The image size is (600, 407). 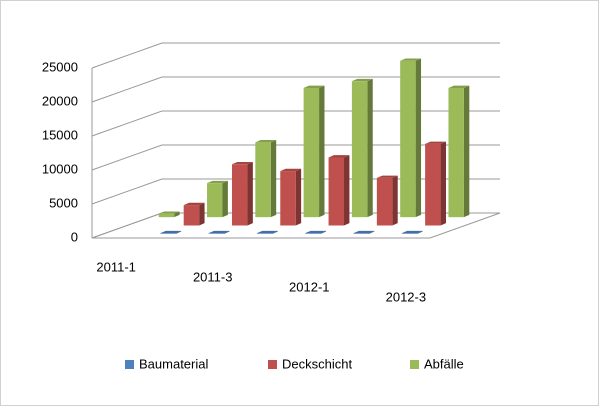 I want to click on legend-label: Deckschicht, so click(x=317, y=363).